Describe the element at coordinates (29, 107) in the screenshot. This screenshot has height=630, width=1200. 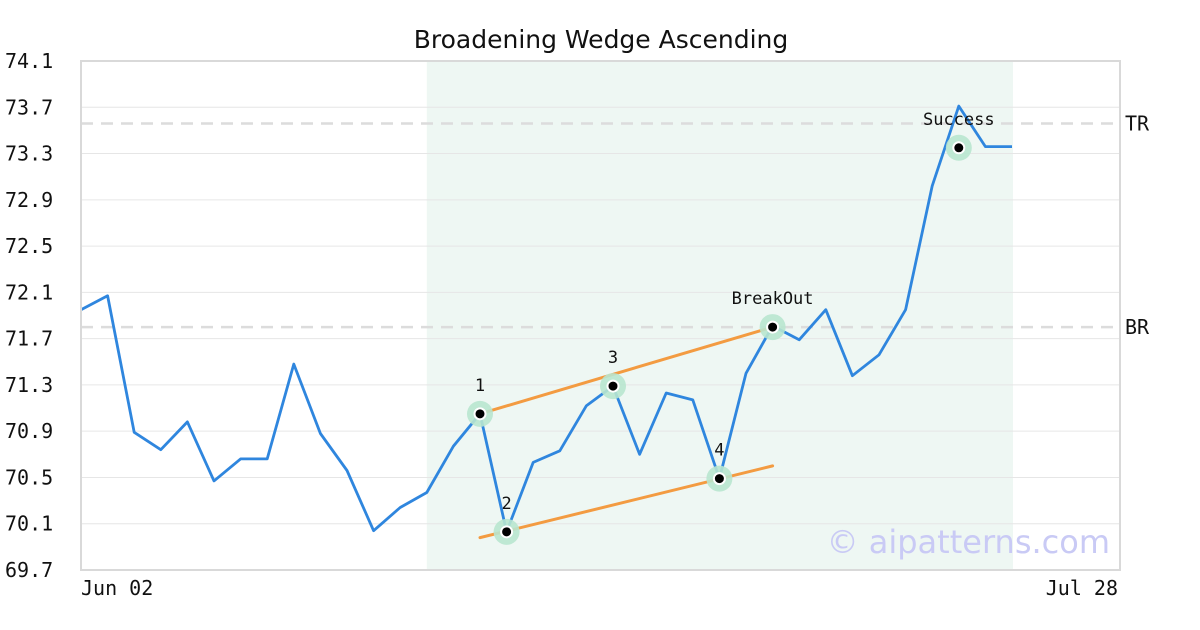
I see `y-tick-label: 73.7` at that location.